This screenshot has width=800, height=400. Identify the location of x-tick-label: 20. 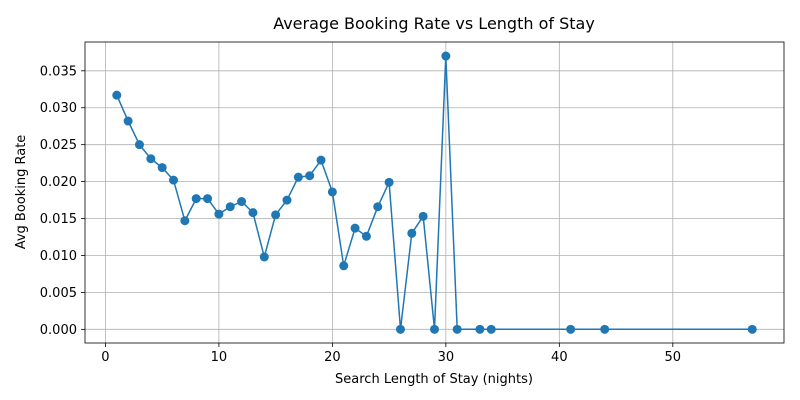
(332, 357).